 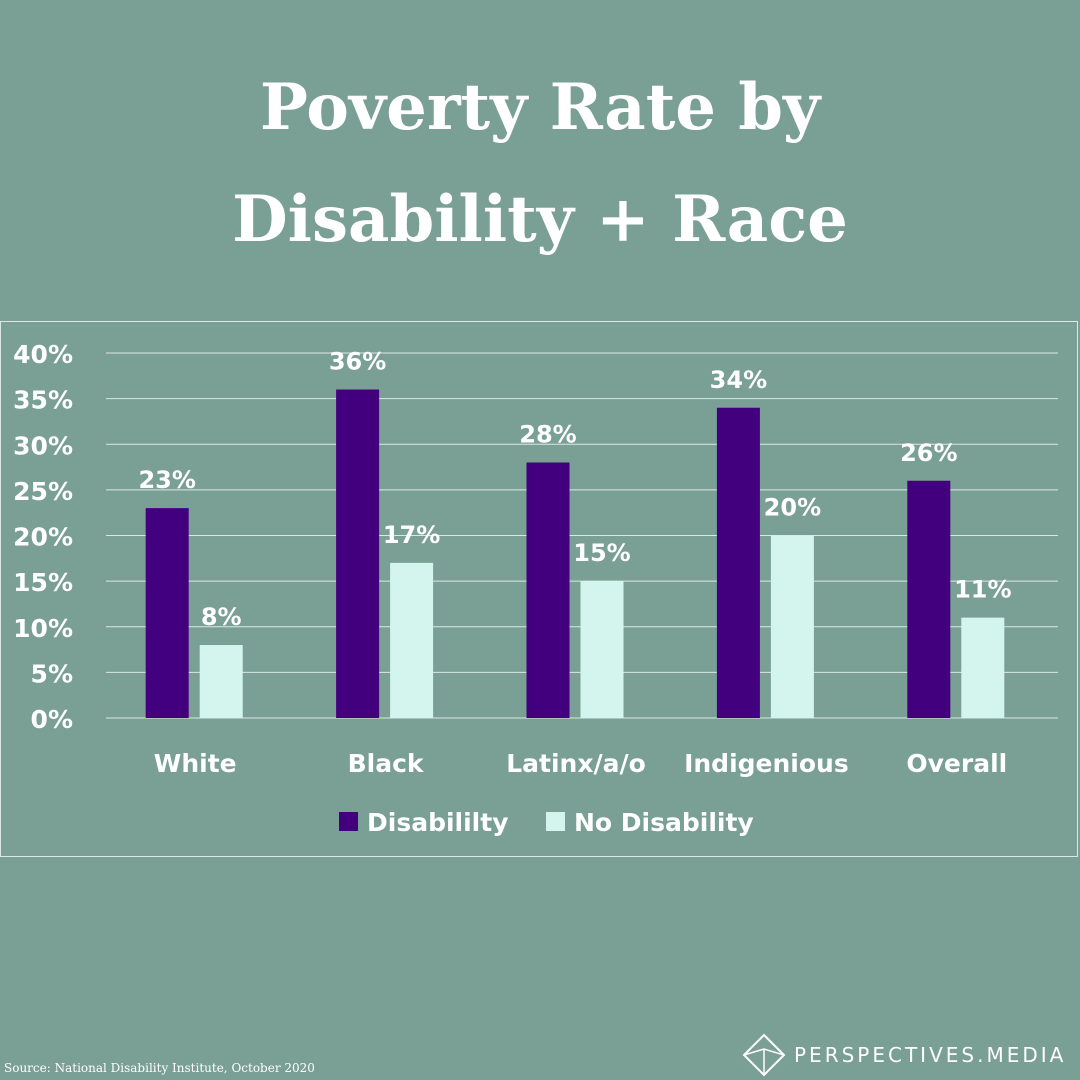 I want to click on legend-label-no-disability: No Disability, so click(x=664, y=822).